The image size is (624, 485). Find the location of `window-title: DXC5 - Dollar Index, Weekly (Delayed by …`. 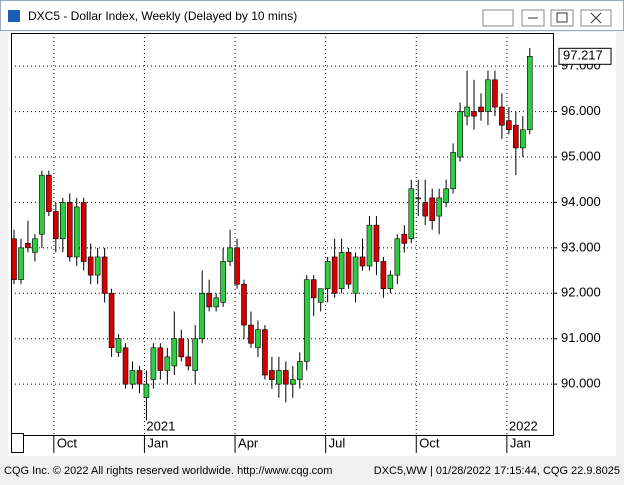

window-title: DXC5 - Dollar Index, Weekly (Delayed by … is located at coordinates (162, 16).